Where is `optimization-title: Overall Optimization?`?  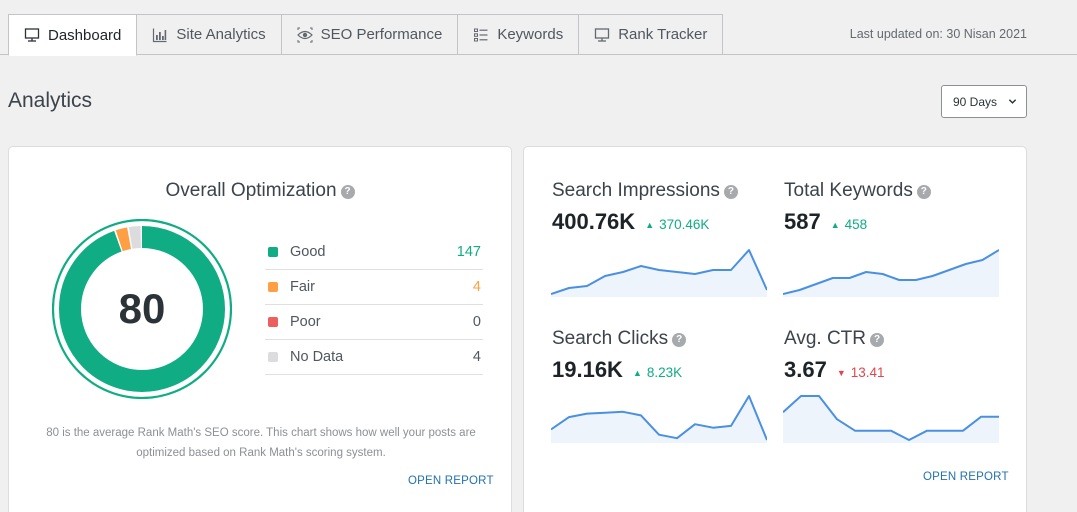
optimization-title: Overall Optimization? is located at coordinates (260, 191).